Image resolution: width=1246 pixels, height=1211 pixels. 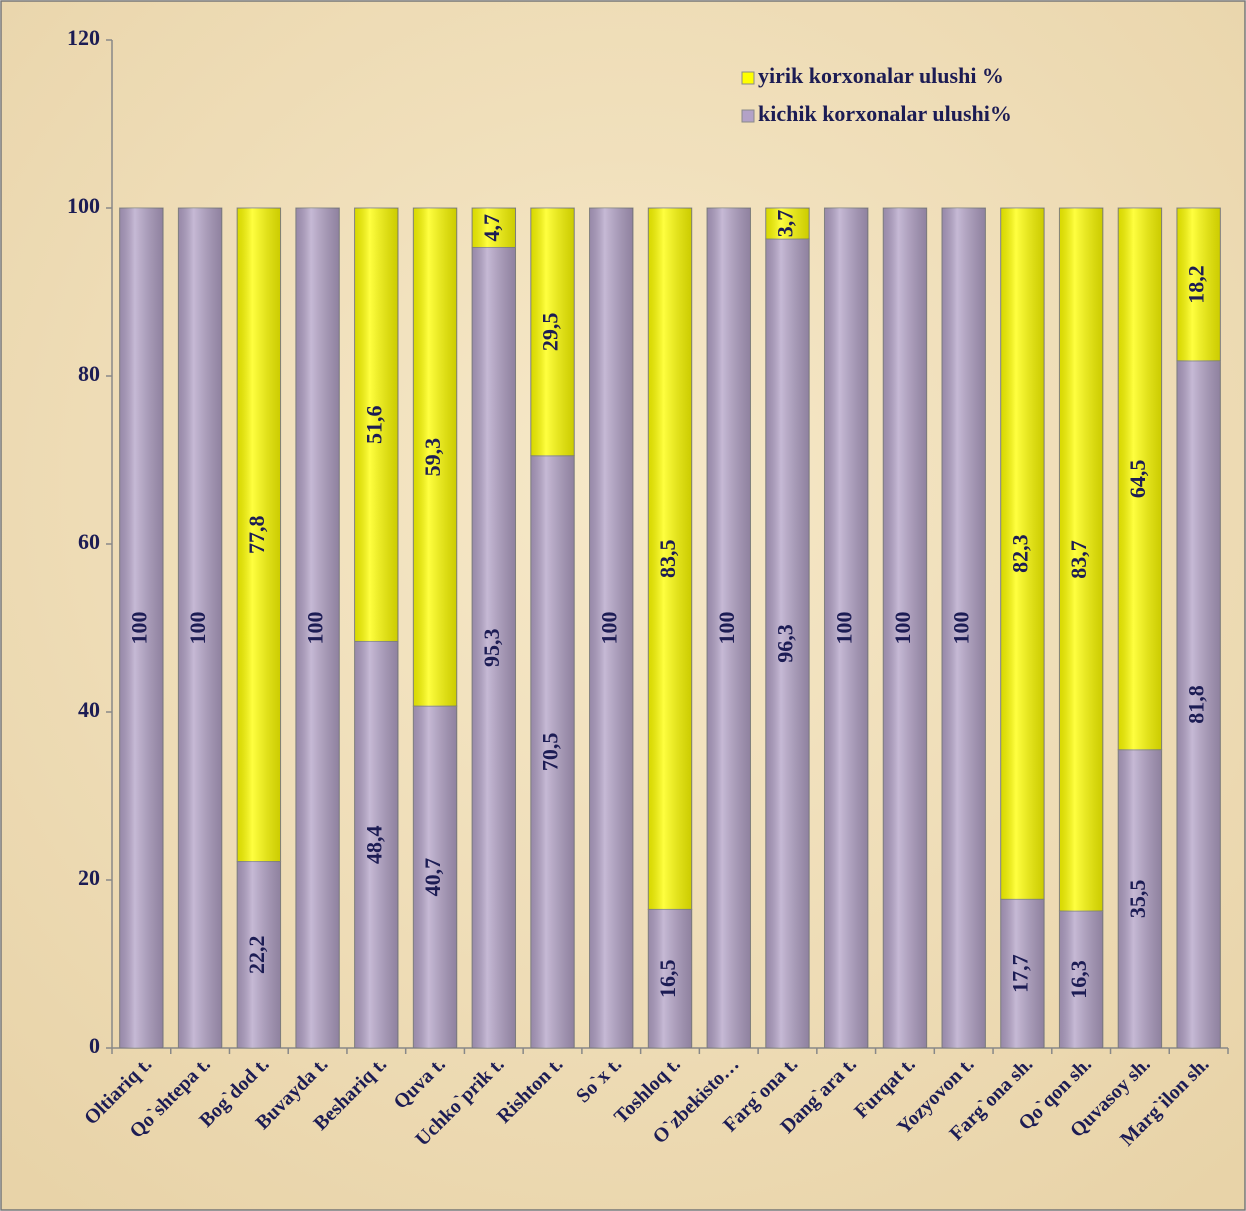 I want to click on data-label: 40,7, so click(x=432, y=877).